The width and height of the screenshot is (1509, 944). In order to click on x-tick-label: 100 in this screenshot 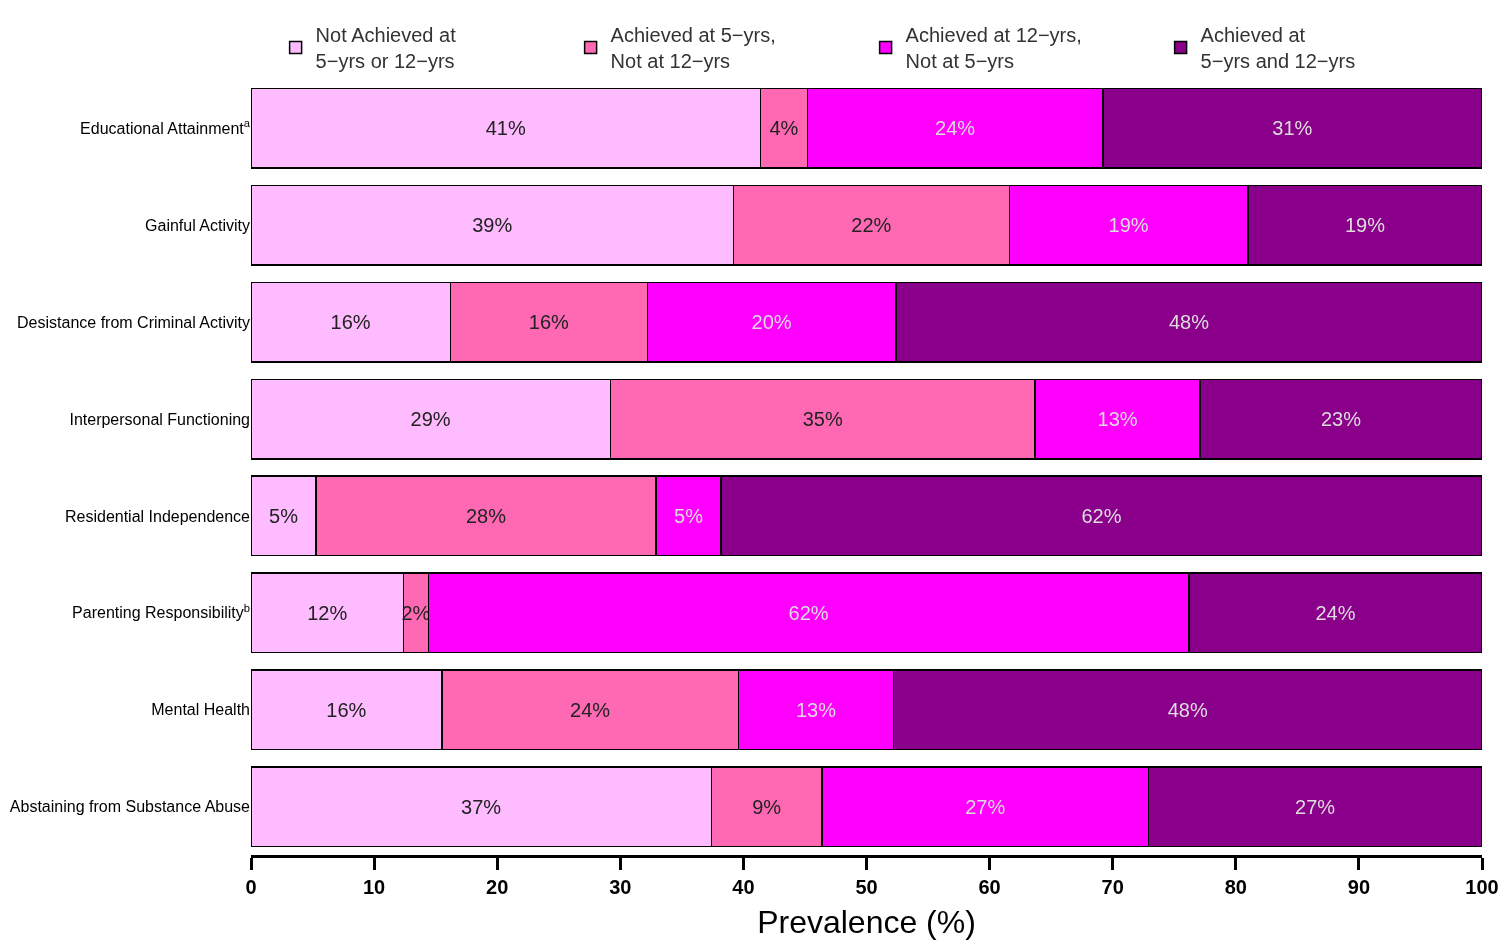, I will do `click(1482, 887)`.